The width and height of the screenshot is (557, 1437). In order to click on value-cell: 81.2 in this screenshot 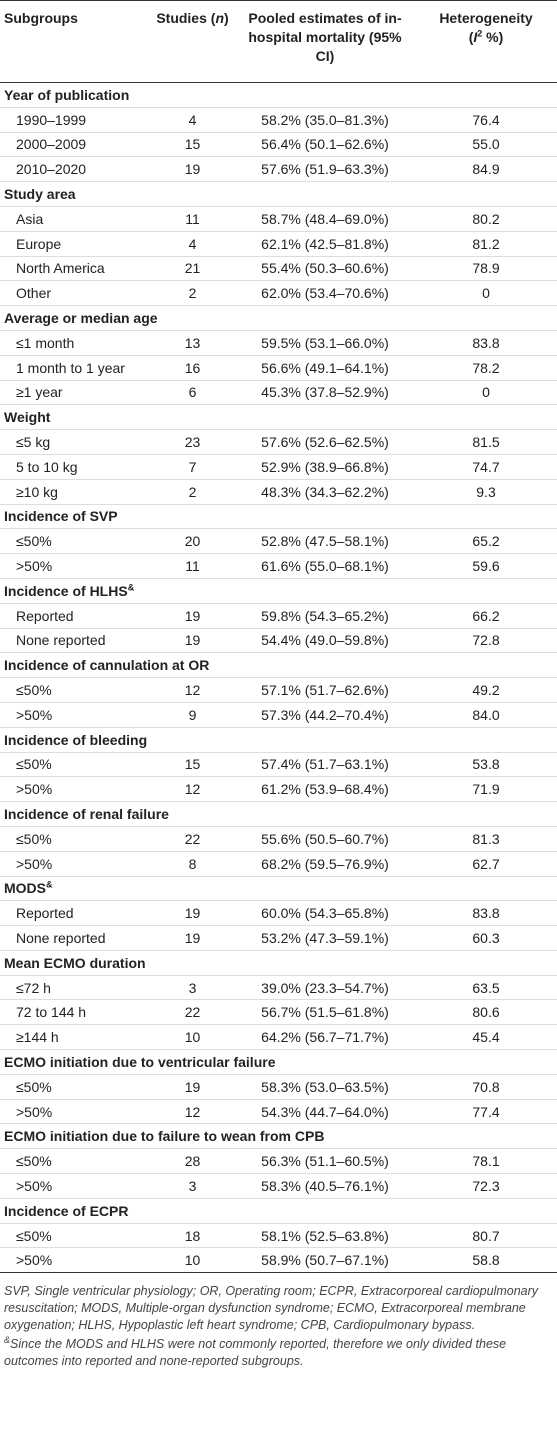, I will do `click(486, 244)`.